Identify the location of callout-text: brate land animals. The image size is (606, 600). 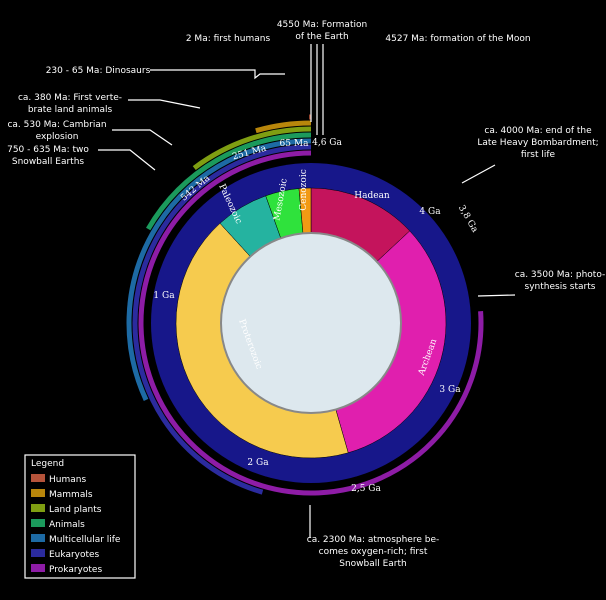
(70, 110).